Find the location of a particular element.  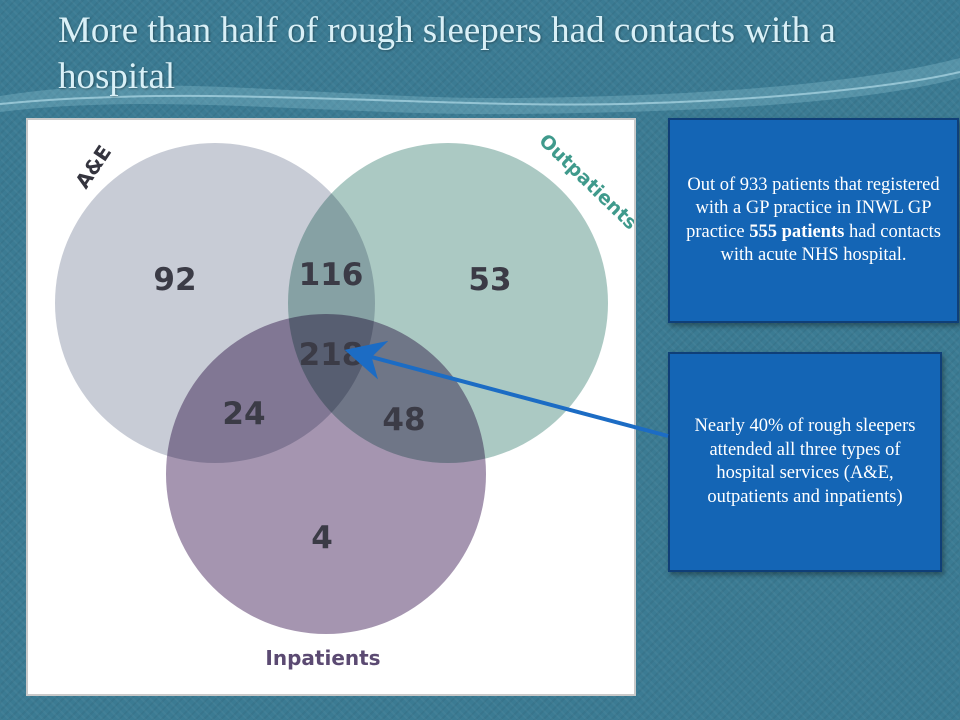

outpatients-inpatients-value: 48 is located at coordinates (403, 420).